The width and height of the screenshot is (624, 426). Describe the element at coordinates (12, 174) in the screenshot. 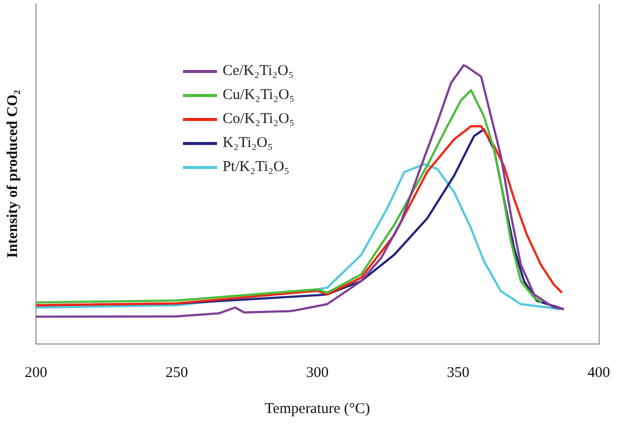

I see `y-axis-title: Intensity of produced CO₂` at that location.